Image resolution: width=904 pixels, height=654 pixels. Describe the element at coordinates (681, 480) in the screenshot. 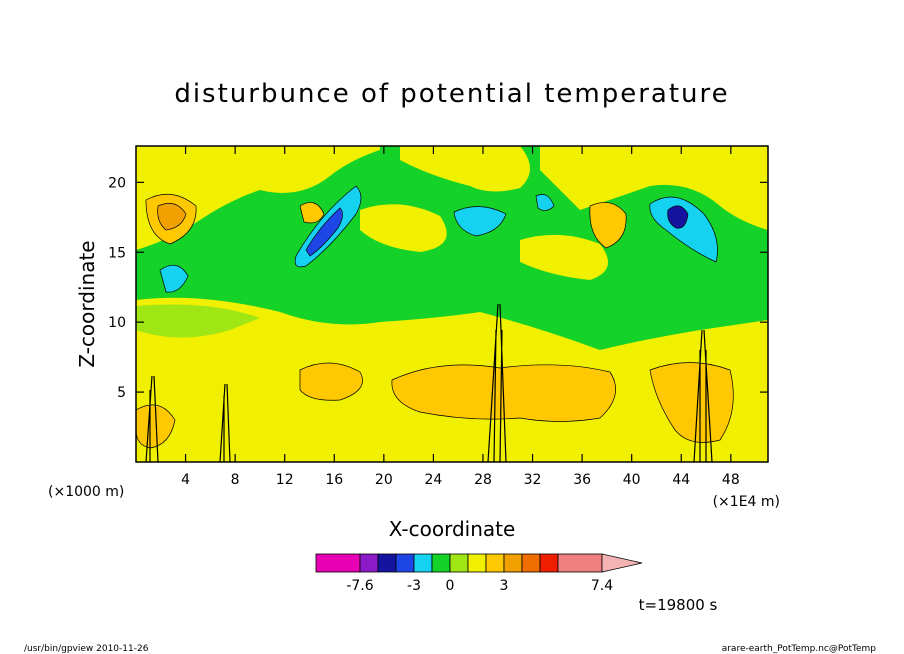

I see `x-tick-label: 44` at that location.